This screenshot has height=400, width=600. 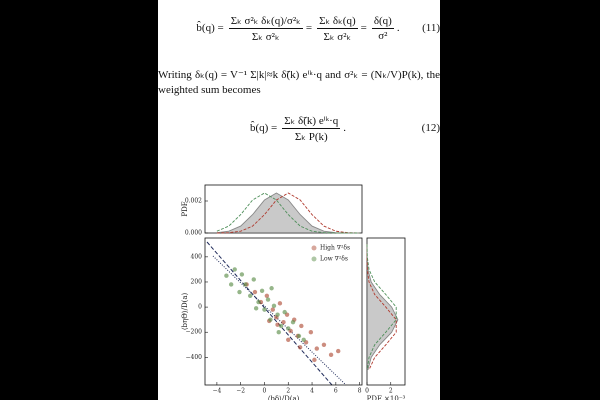 What do you see at coordinates (185, 311) in the screenshot?
I see `y-axis-label: ⟨bηΘ⟩/D(a)` at bounding box center [185, 311].